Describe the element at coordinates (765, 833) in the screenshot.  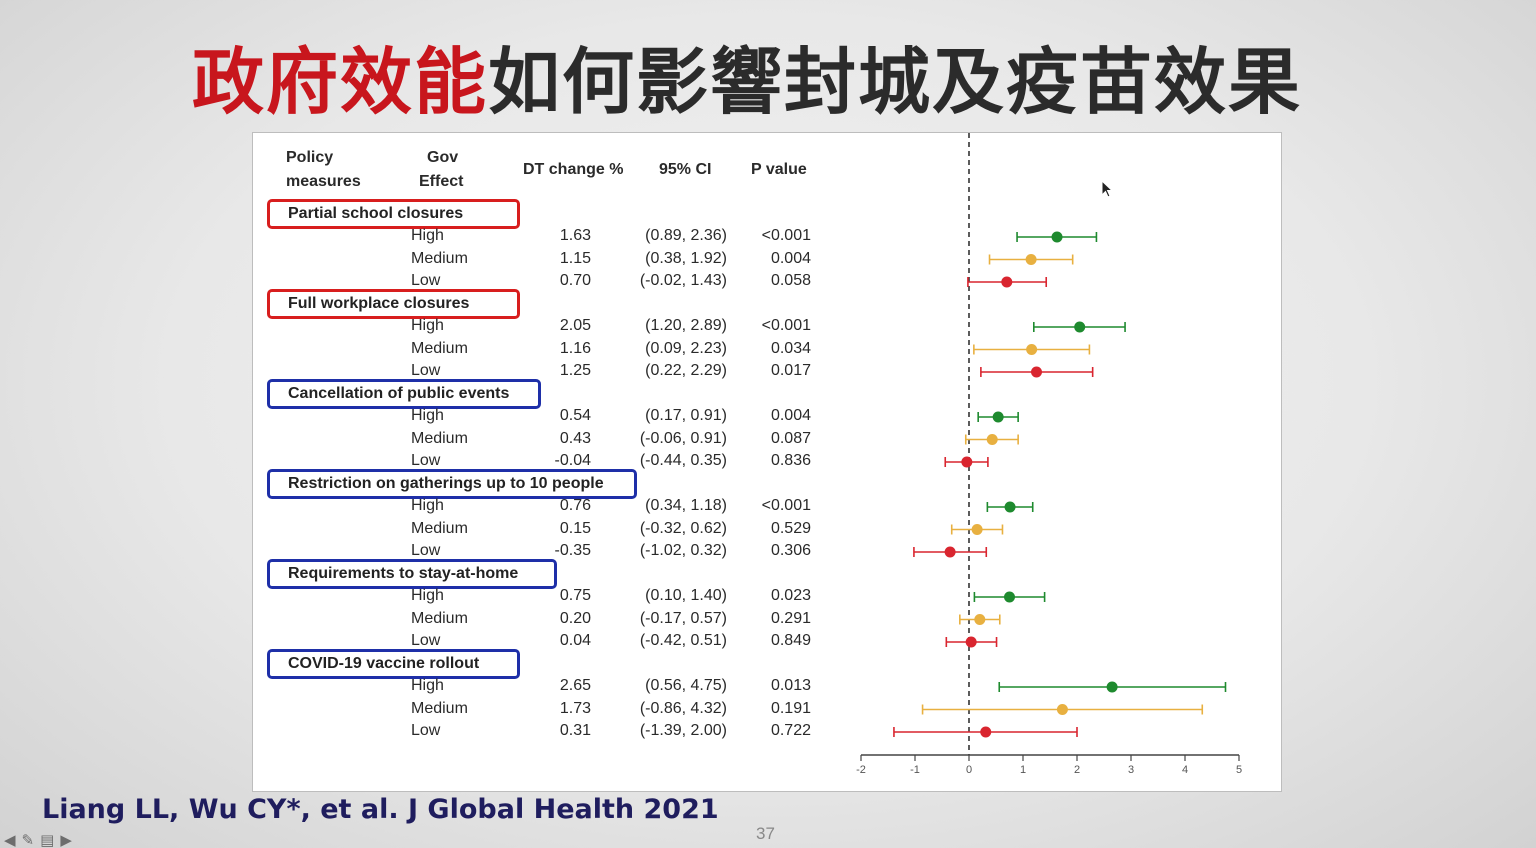
I see `page-number: 37` at that location.